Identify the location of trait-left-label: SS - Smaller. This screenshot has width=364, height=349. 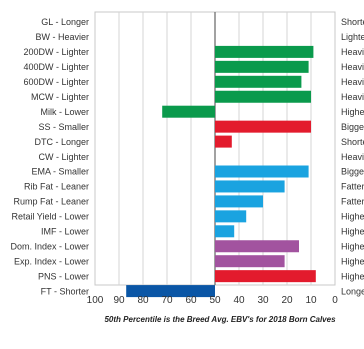
(63, 127).